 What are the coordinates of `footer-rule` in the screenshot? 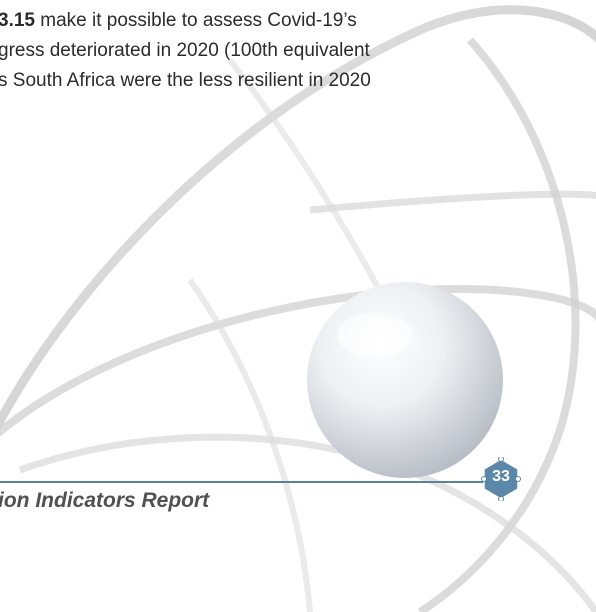 It's located at (245, 482).